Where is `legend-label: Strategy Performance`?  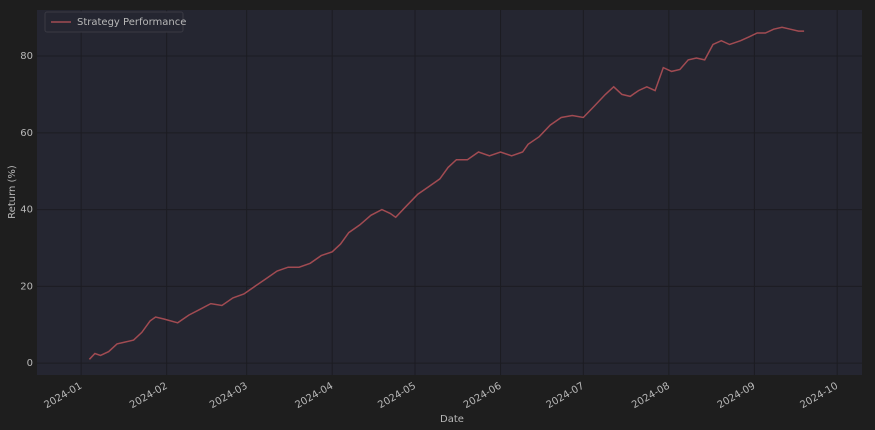
legend-label: Strategy Performance is located at coordinates (131, 22).